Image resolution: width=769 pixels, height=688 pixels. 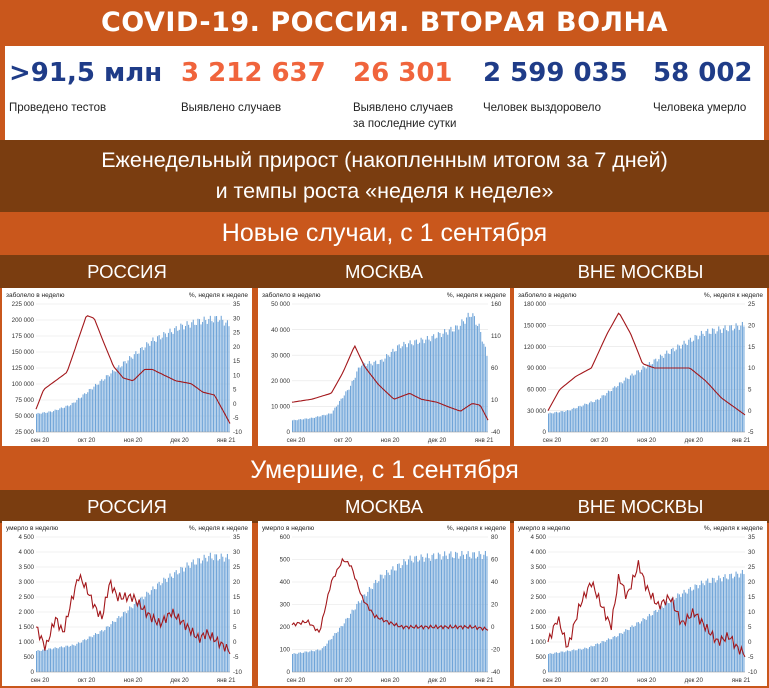 I want to click on x-tick-label: ноя 20, so click(x=133, y=440).